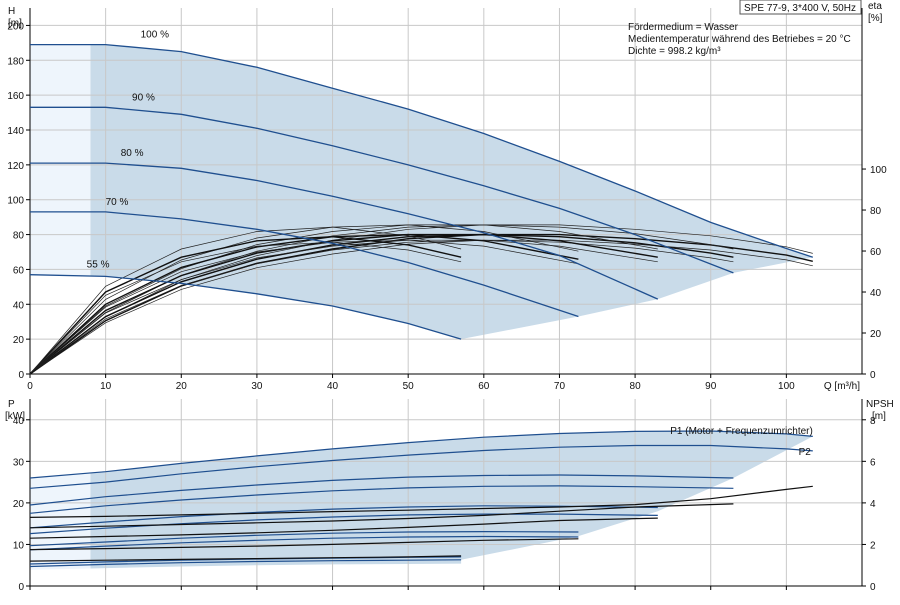 The height and width of the screenshot is (605, 900). What do you see at coordinates (19, 462) in the screenshot?
I see `y-tick-label-power: 30` at bounding box center [19, 462].